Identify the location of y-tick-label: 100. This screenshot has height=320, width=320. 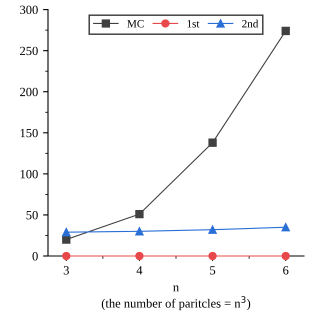
(29, 174).